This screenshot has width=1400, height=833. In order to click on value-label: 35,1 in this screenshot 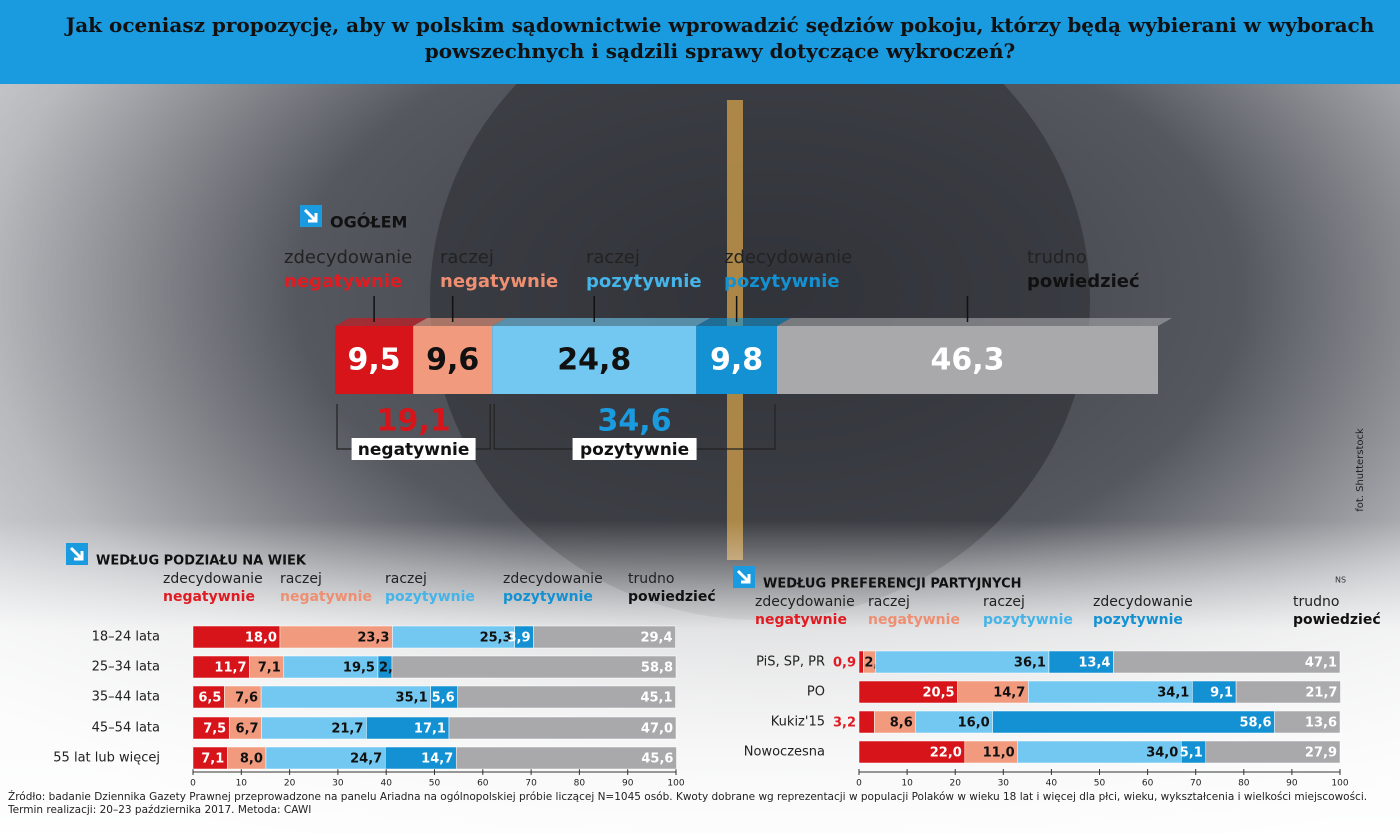, I will do `click(412, 698)`.